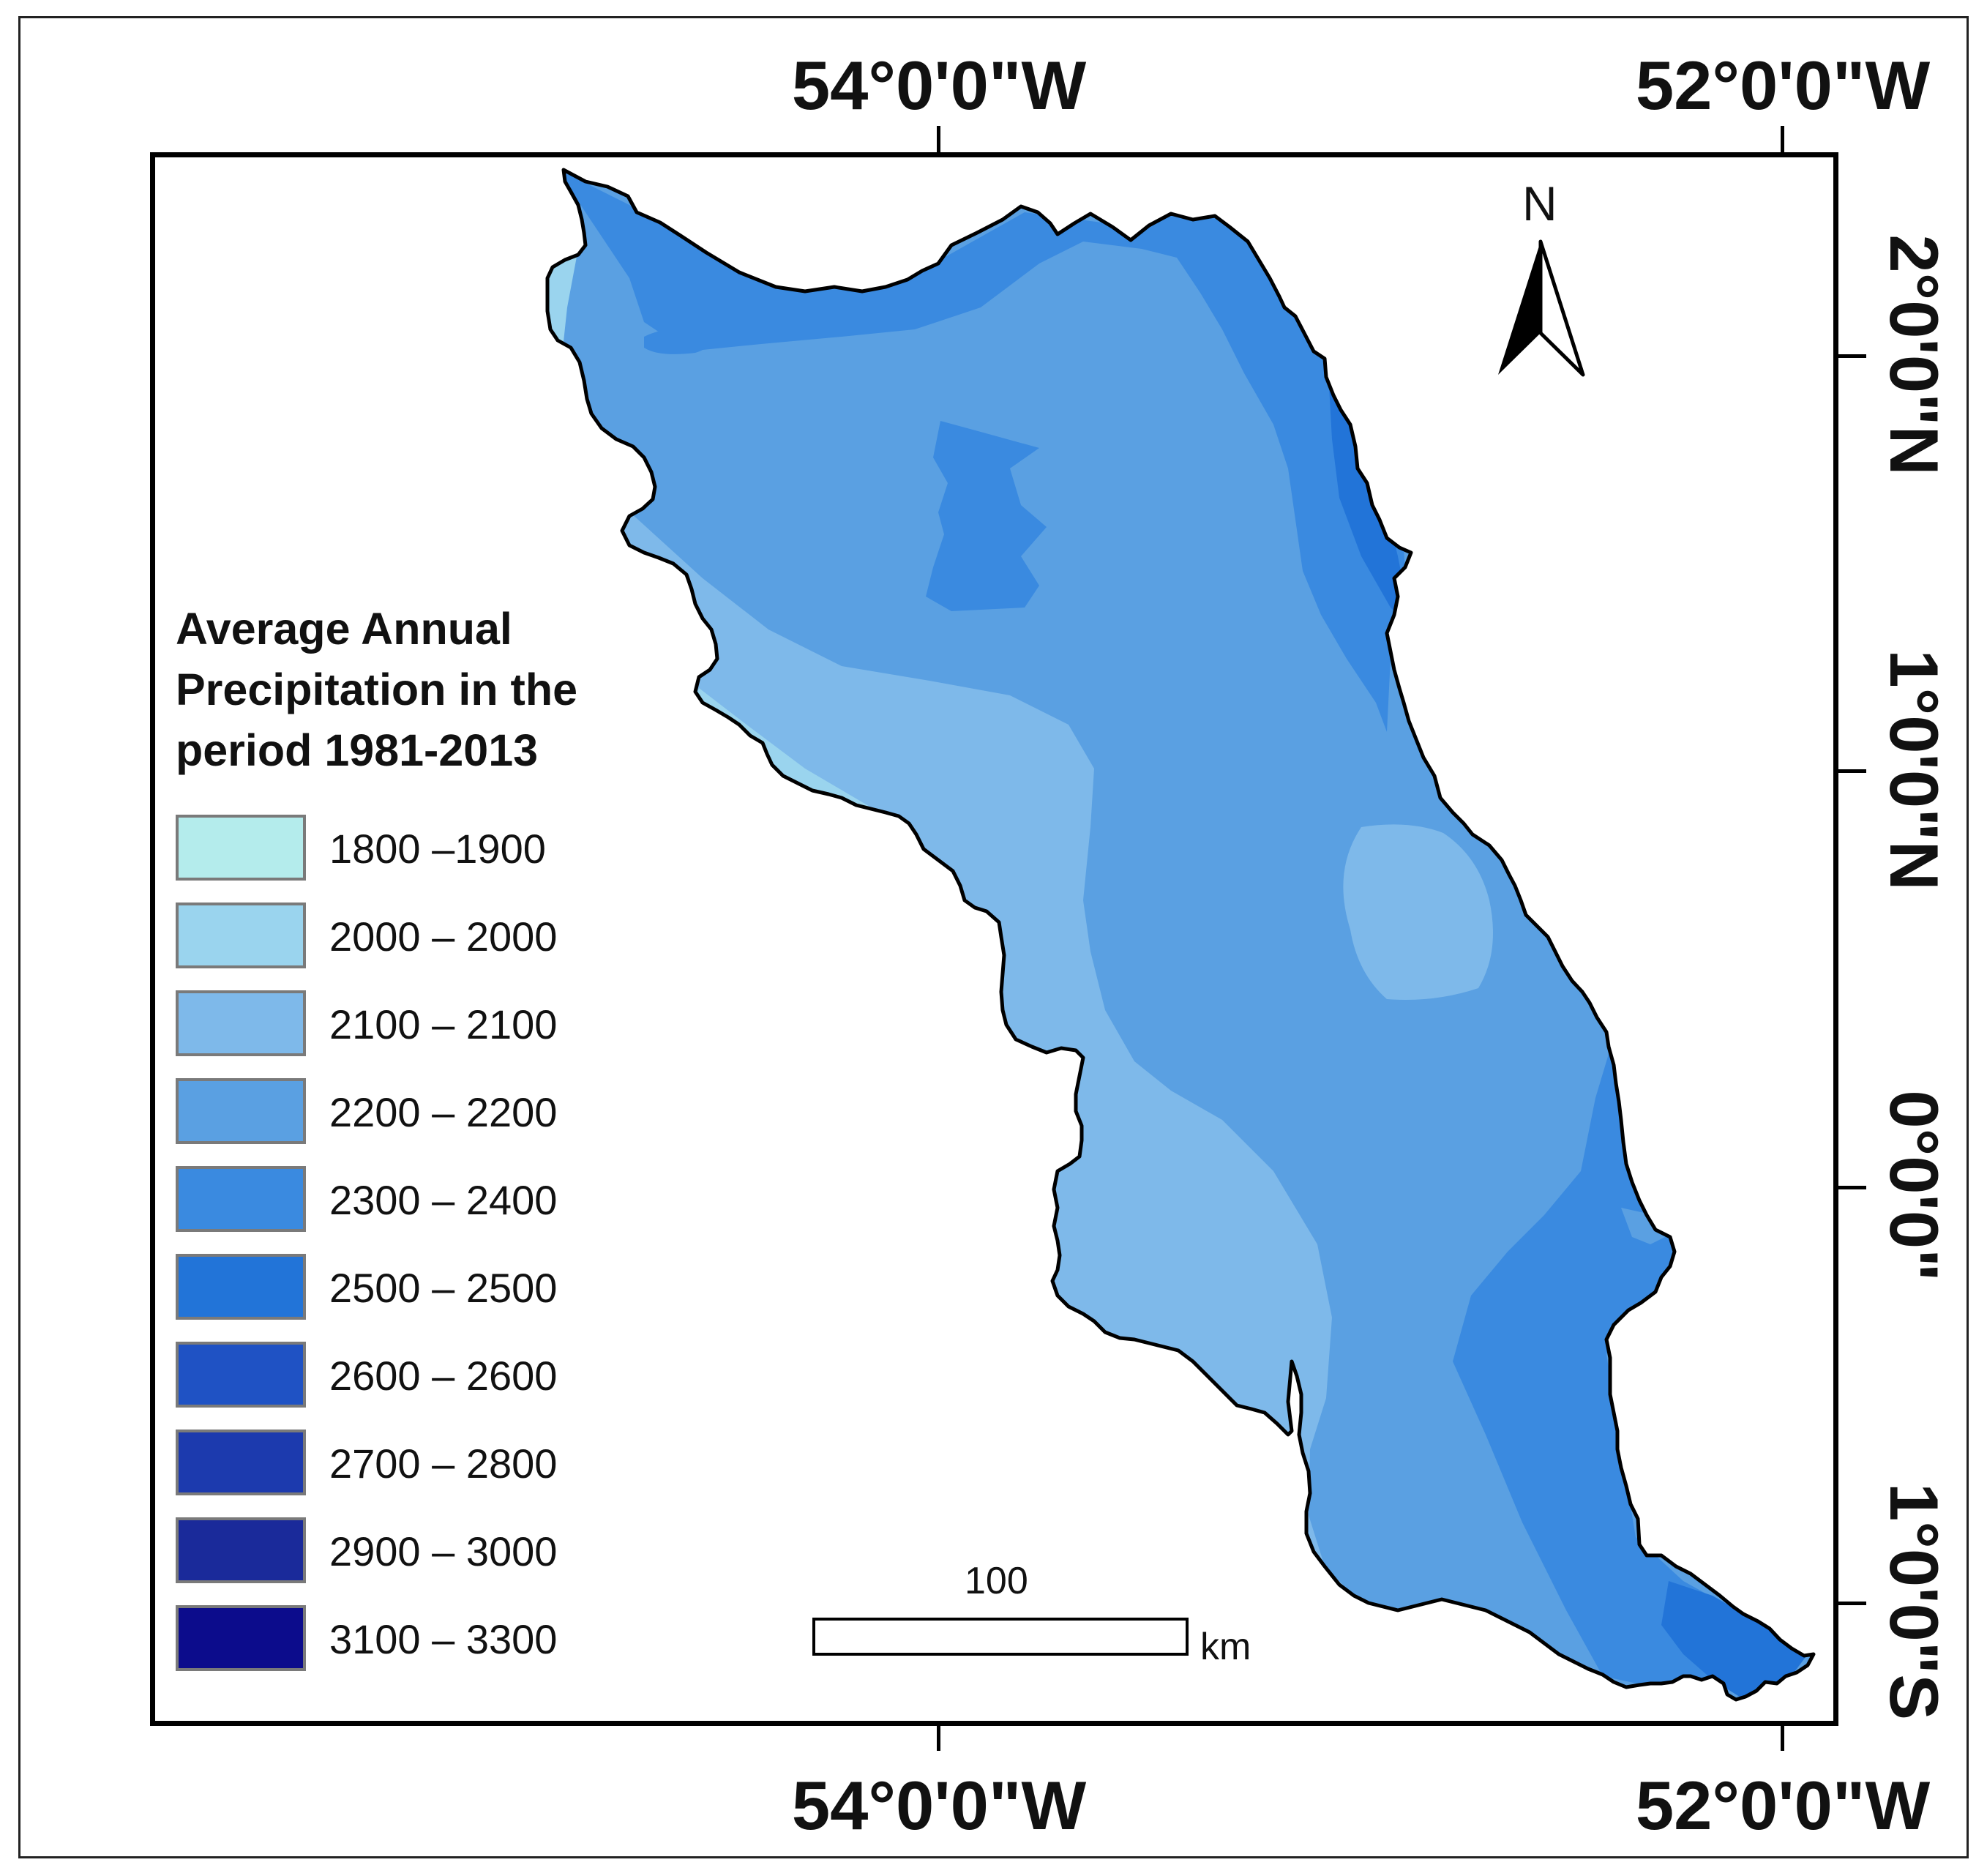  I want to click on coord-lat-2n: 2°0'0"N, so click(1914, 355).